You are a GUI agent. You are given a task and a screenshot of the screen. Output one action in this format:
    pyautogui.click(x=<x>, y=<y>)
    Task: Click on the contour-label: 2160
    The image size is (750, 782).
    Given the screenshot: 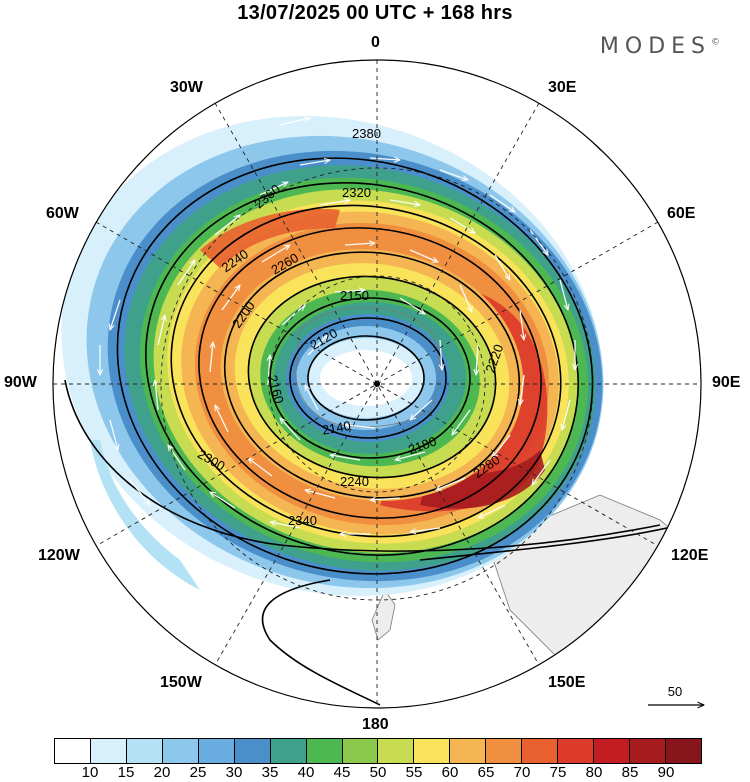 What is the action you would take?
    pyautogui.click(x=276, y=389)
    